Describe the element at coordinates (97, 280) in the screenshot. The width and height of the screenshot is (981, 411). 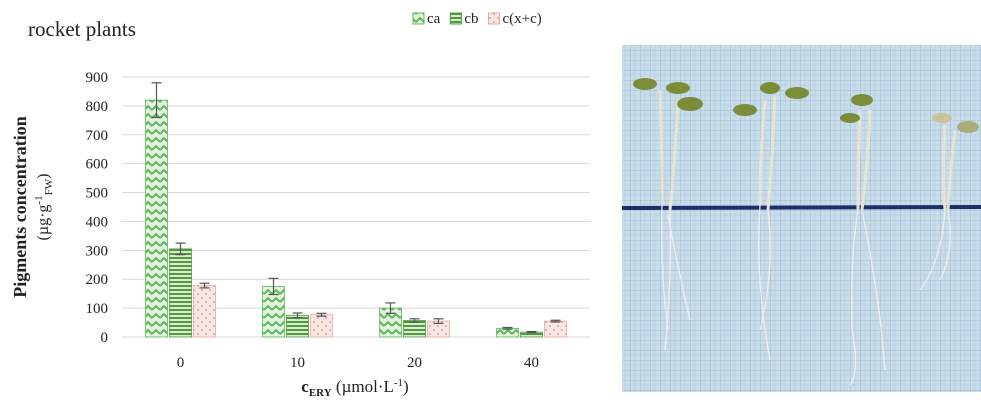
I see `y-tick-label: 200` at that location.